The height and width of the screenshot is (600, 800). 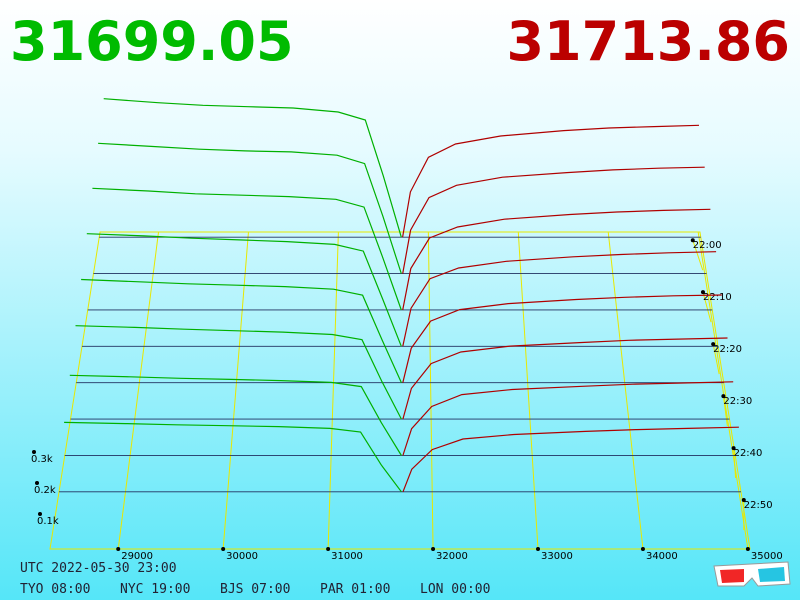 I want to click on x-tick-label: 35000, so click(x=767, y=556).